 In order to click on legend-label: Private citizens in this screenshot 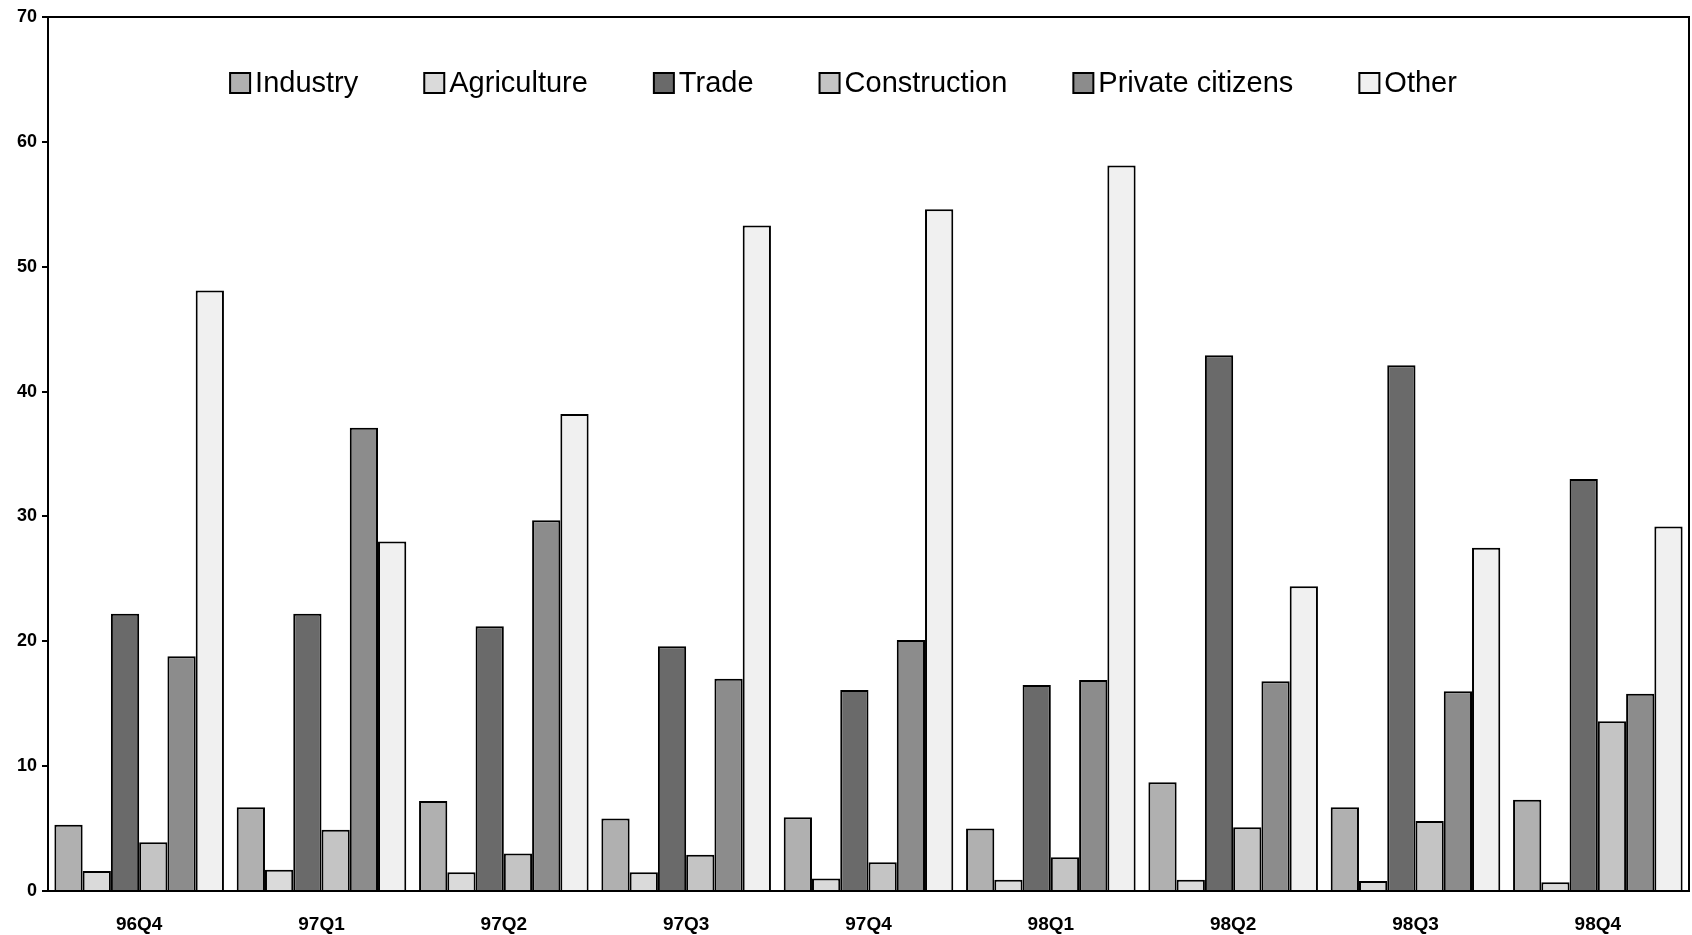, I will do `click(1196, 82)`.